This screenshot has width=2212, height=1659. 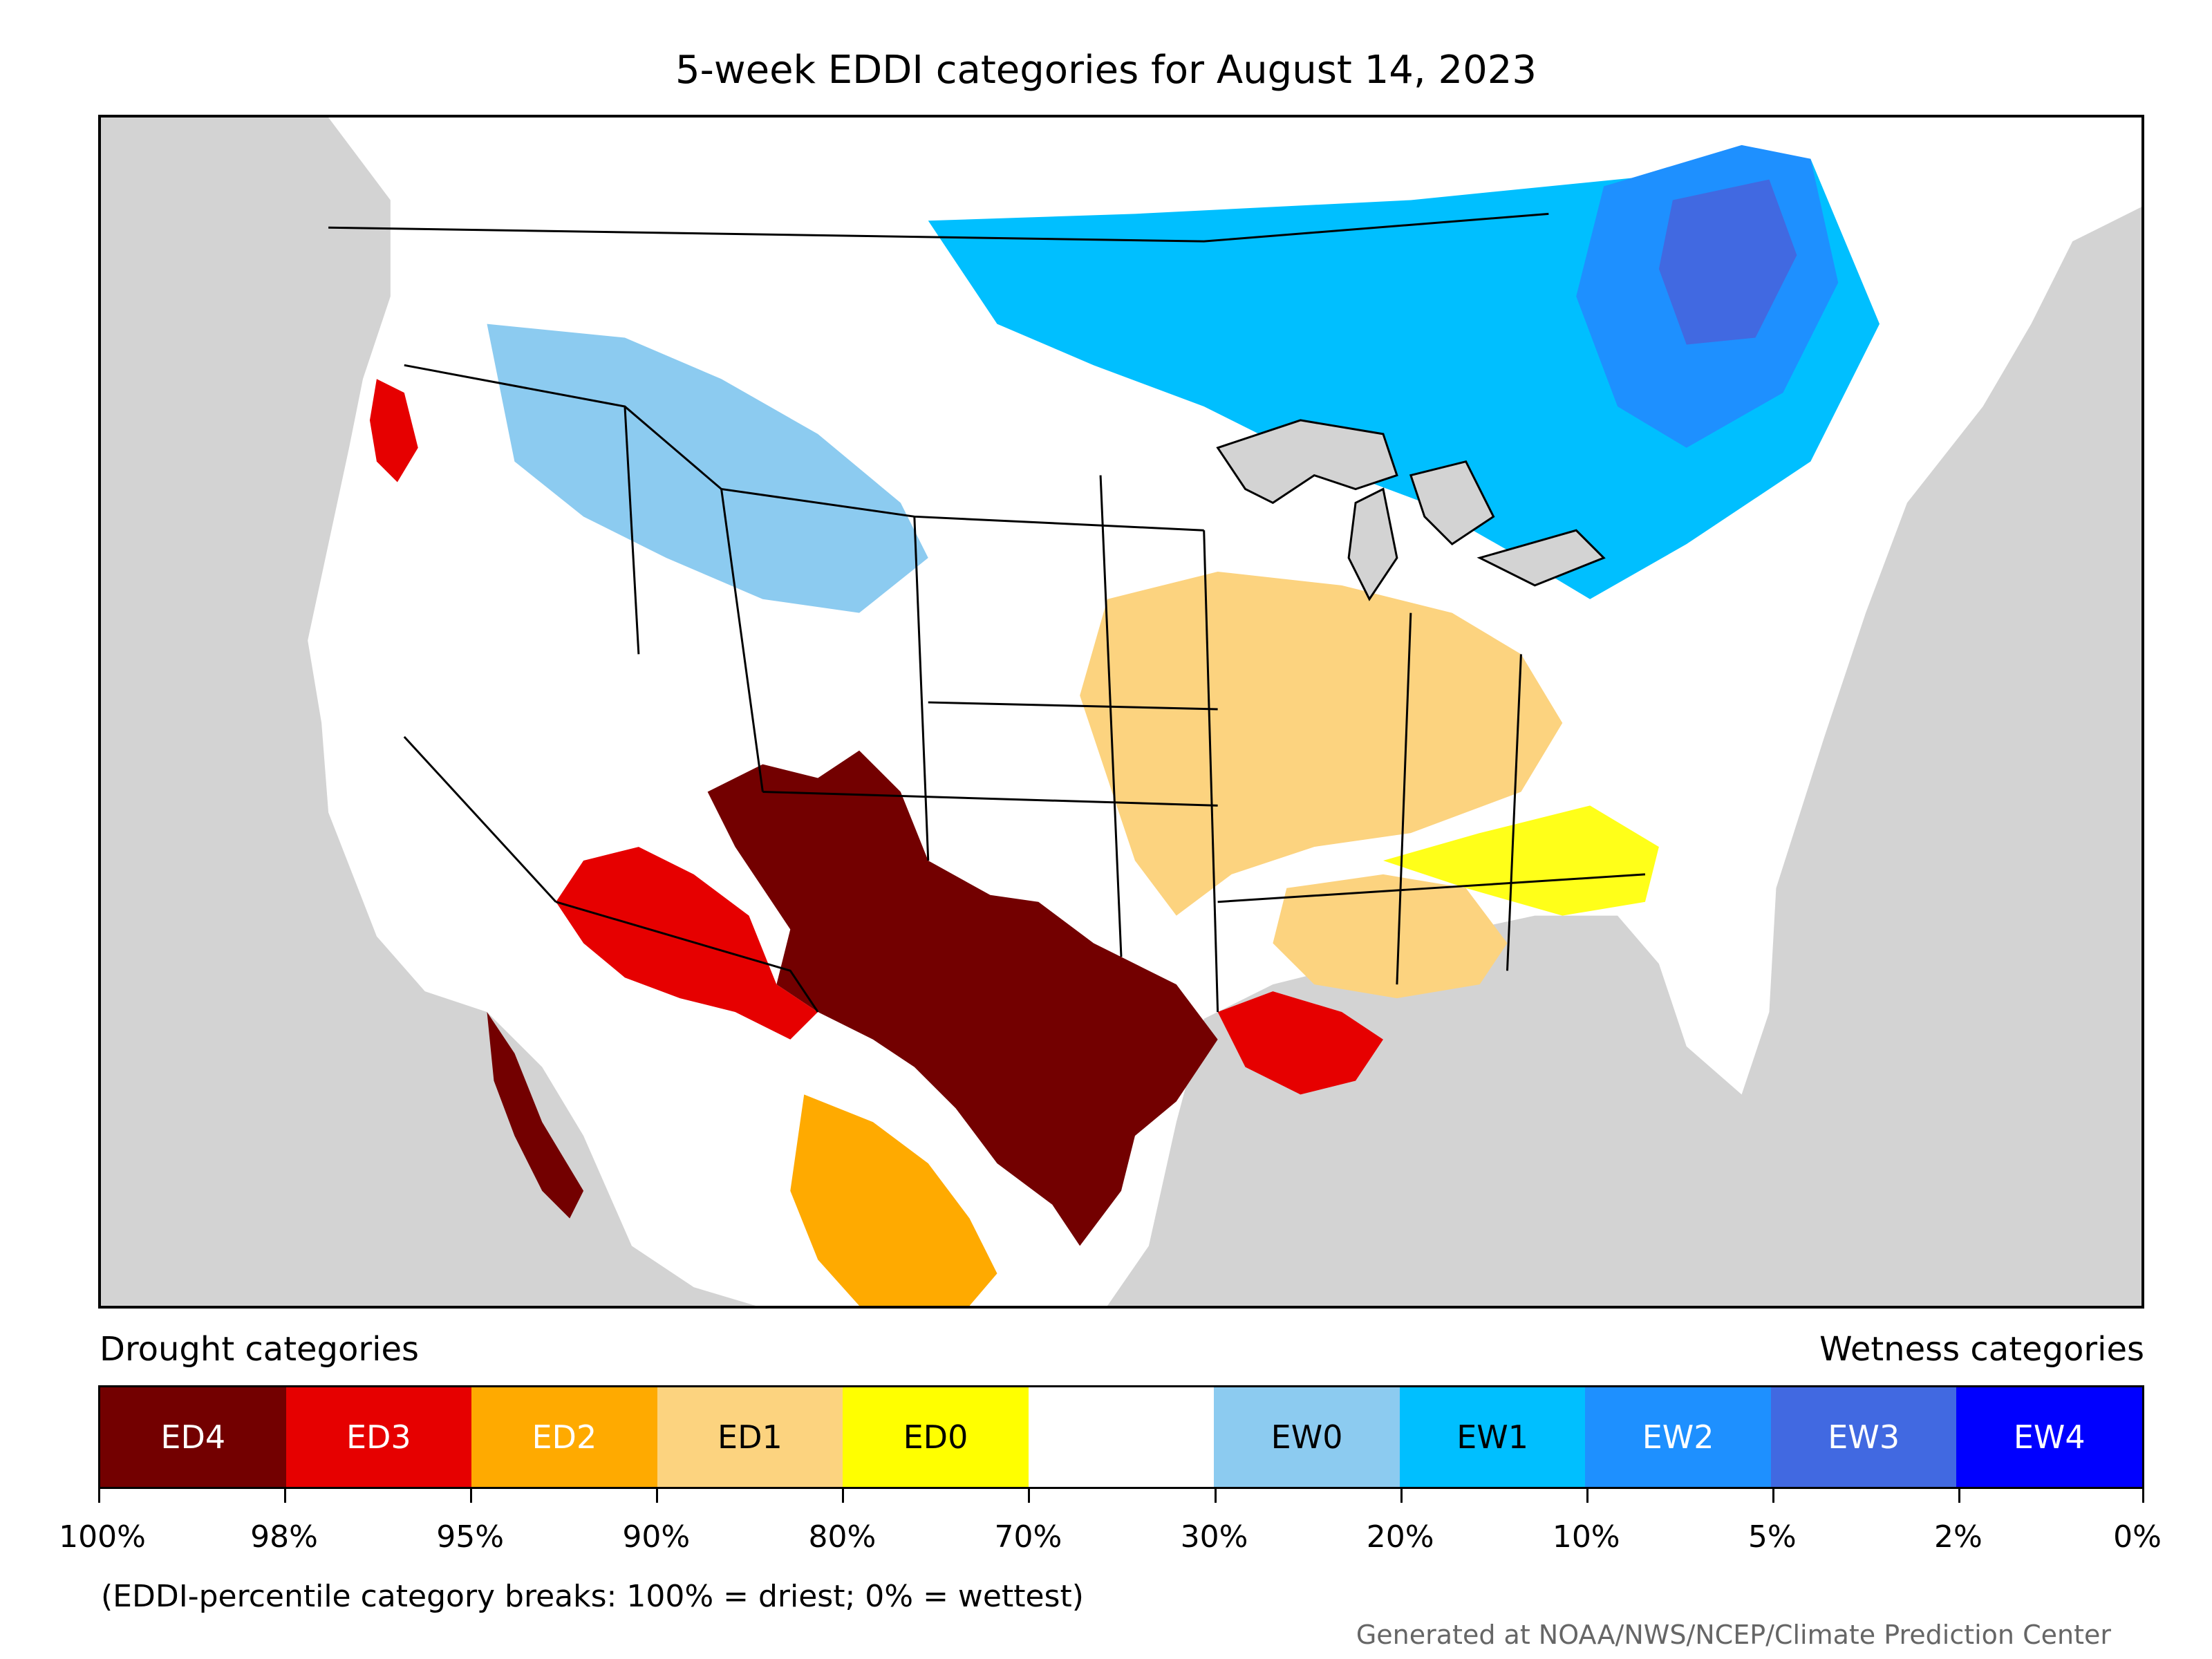 What do you see at coordinates (656, 1537) in the screenshot?
I see `colorbar-tick-label: 90%` at bounding box center [656, 1537].